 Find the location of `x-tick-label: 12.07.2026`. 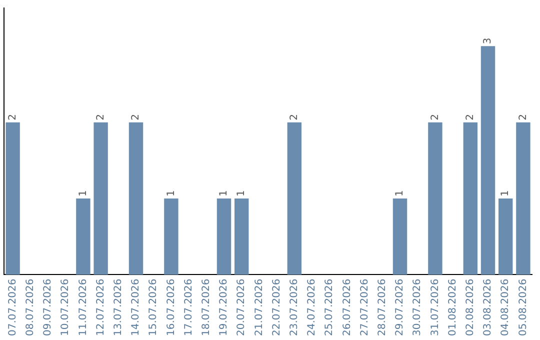

x-tick-label: 12.07.2026 is located at coordinates (100, 307).